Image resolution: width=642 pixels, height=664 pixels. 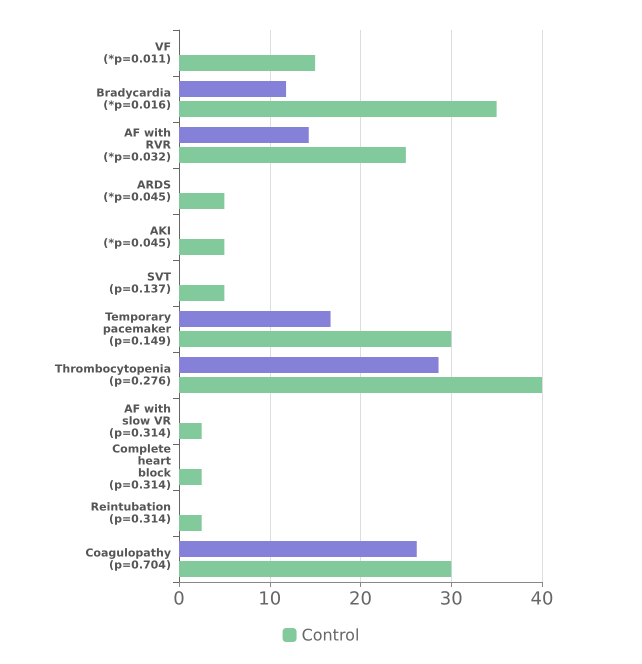 I want to click on y-tick-label: Thrombocytopenia (p=0.276), so click(x=112, y=375).